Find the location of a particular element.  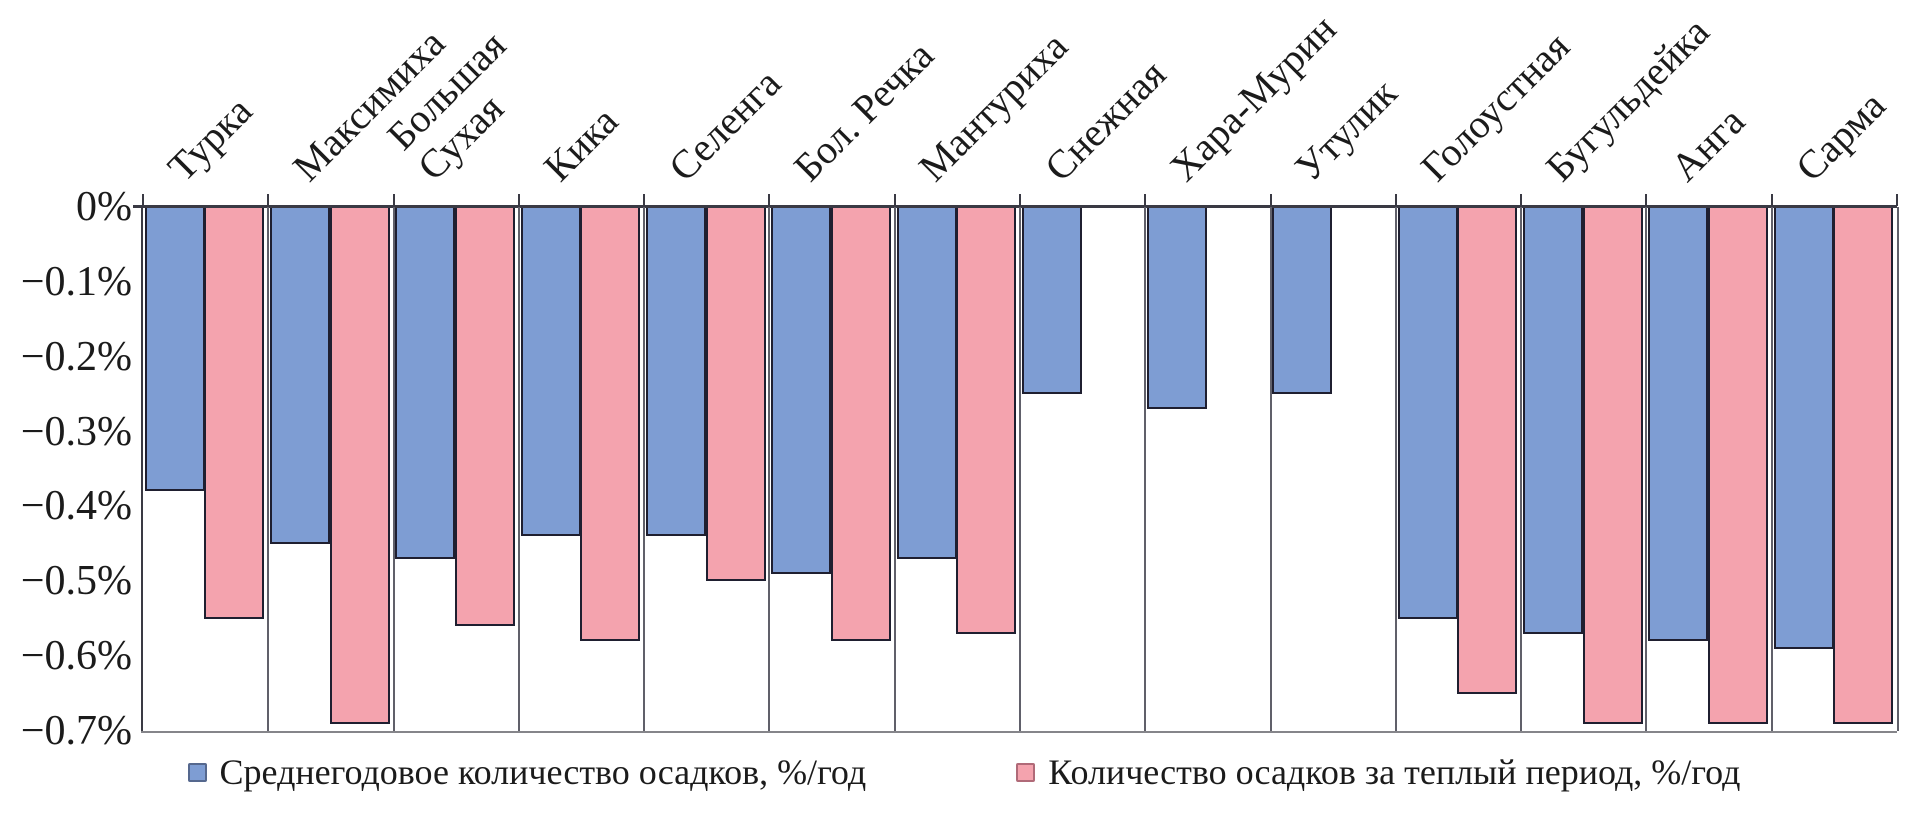

x-axis-category-label: Турка is located at coordinates (209, 138).